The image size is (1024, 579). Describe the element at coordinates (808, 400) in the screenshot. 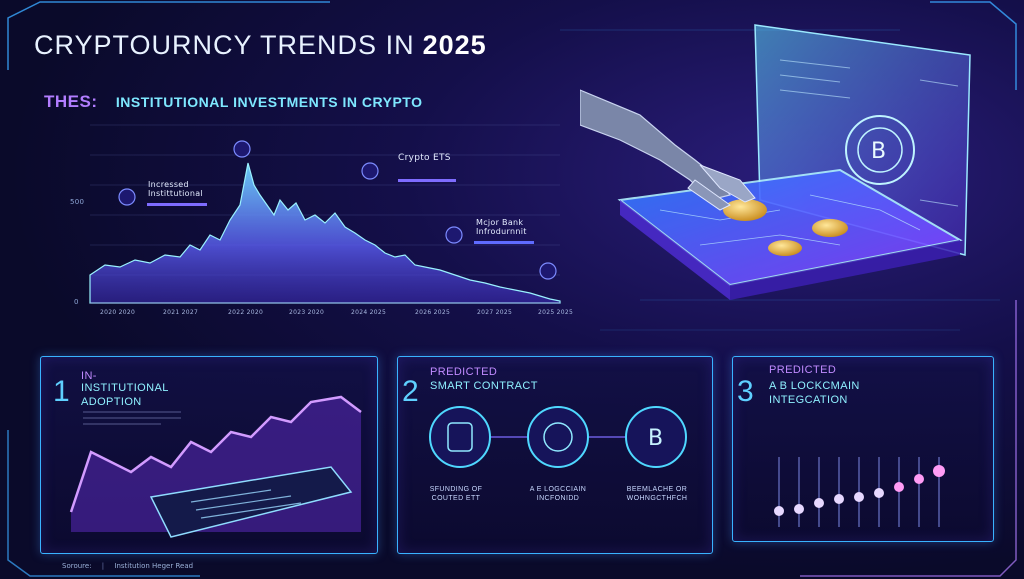

I see `panel-title-line2: INTEGCATION` at that location.